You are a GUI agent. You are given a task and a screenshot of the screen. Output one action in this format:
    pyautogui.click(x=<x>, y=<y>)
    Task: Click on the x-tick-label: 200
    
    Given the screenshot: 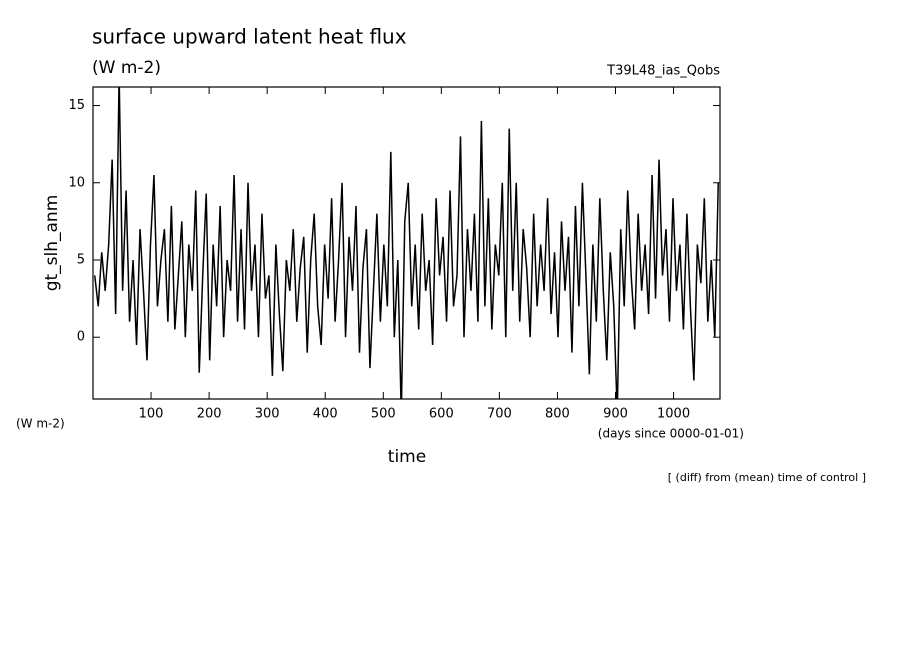 What is the action you would take?
    pyautogui.click(x=209, y=414)
    